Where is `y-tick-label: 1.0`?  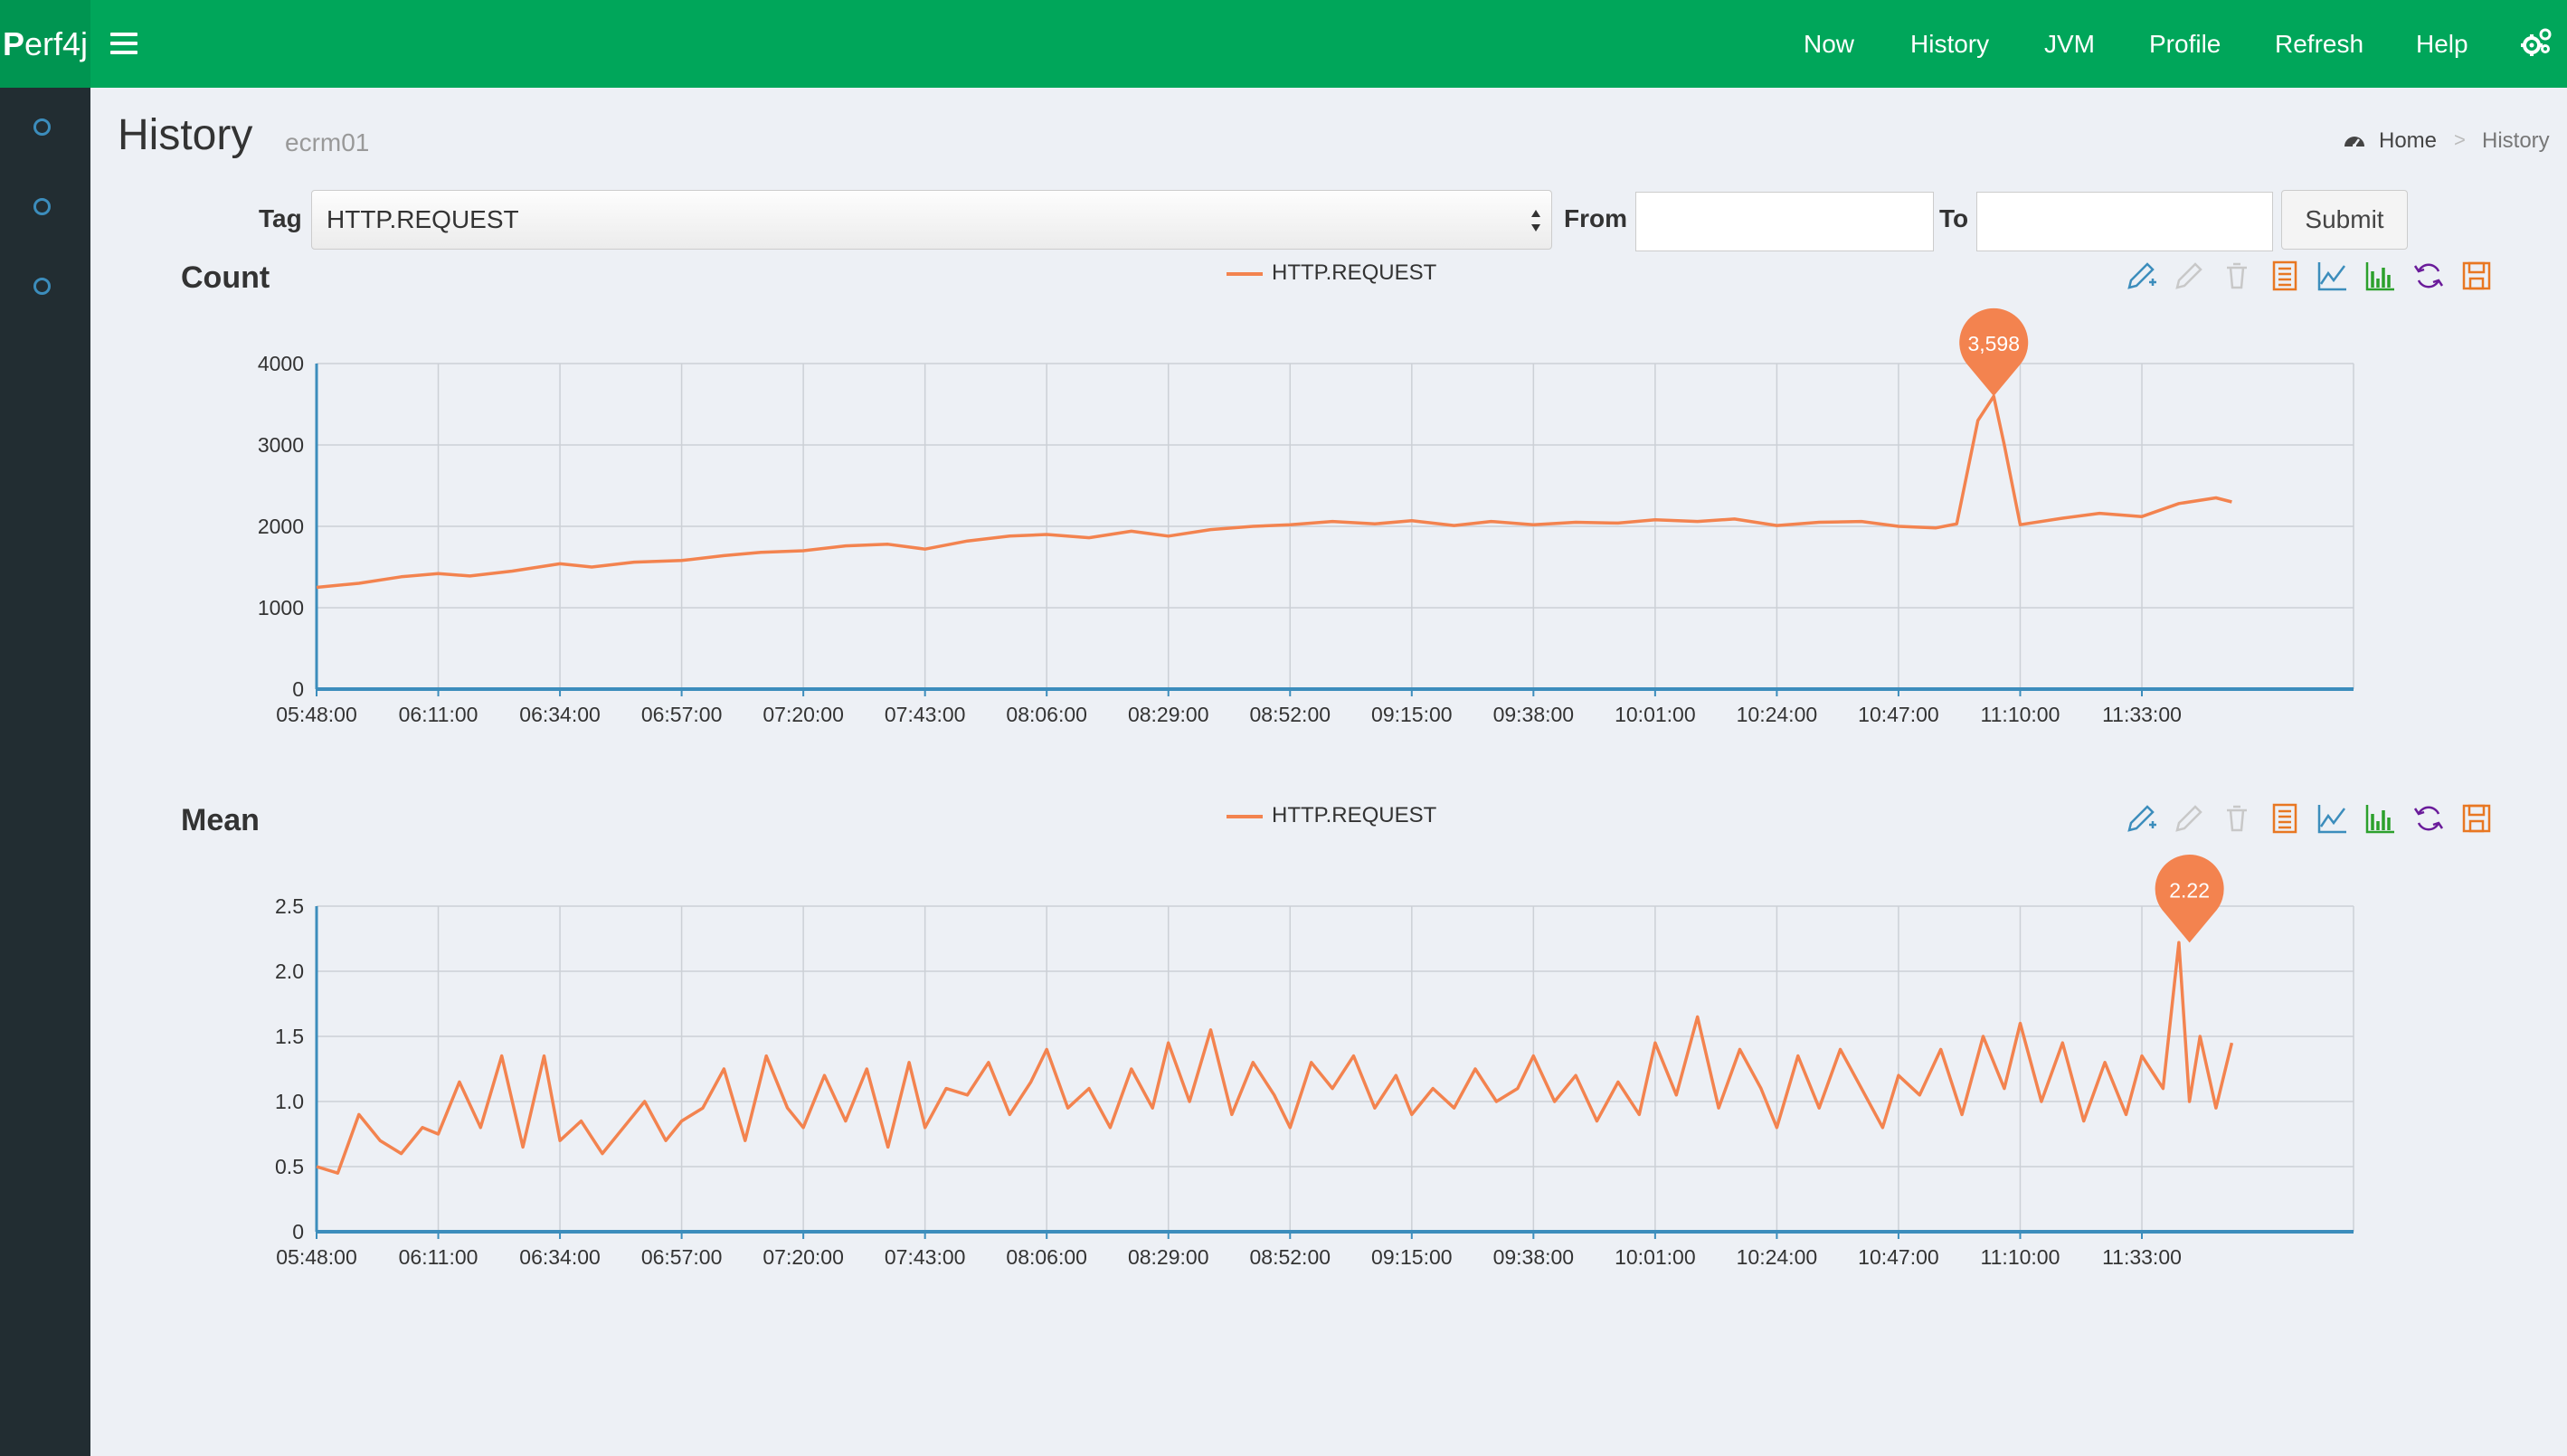
y-tick-label: 1.0 is located at coordinates (289, 1102).